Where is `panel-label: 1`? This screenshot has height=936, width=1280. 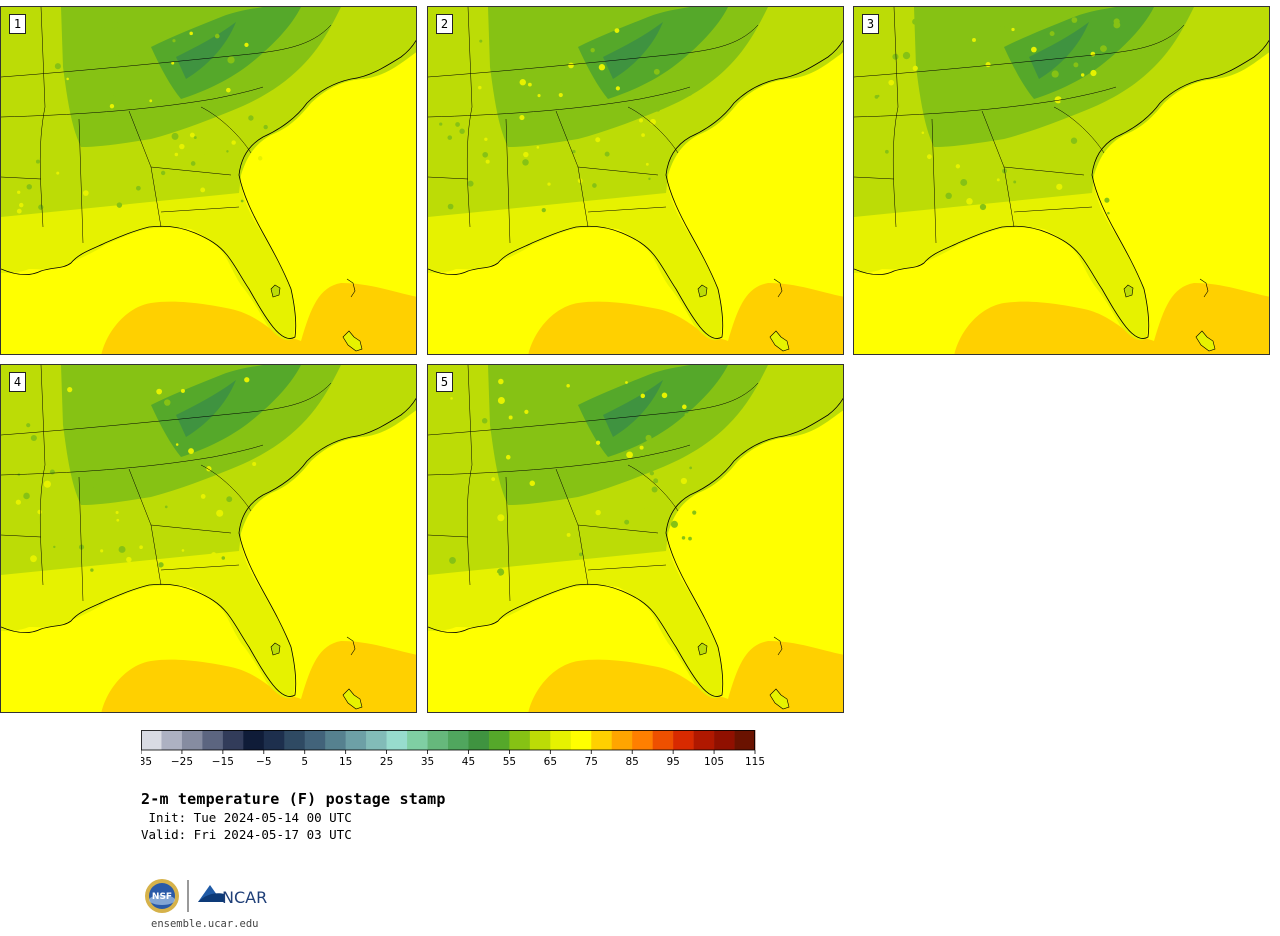 panel-label: 1 is located at coordinates (17, 24).